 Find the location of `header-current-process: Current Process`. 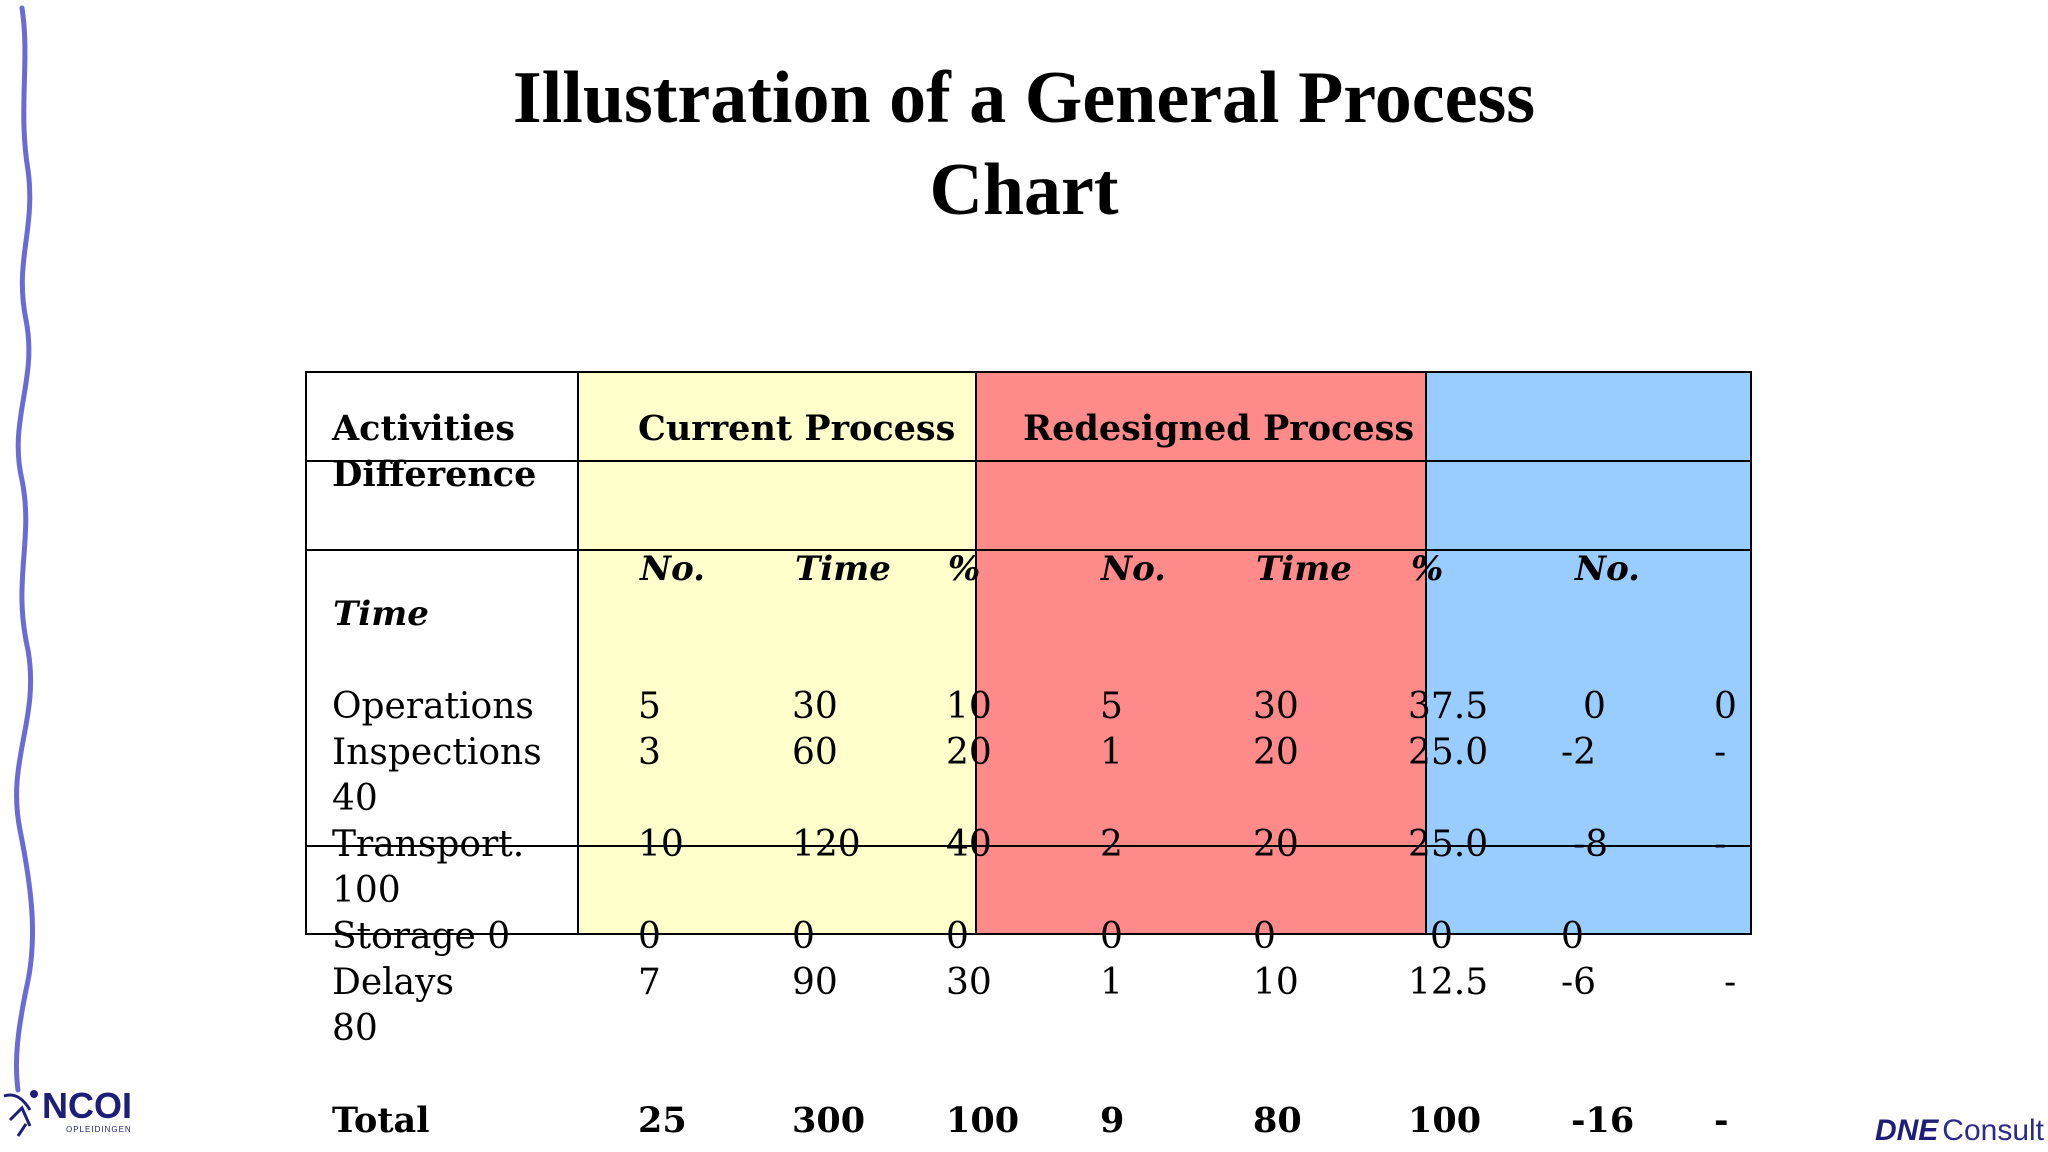

header-current-process: Current Process is located at coordinates (797, 428).